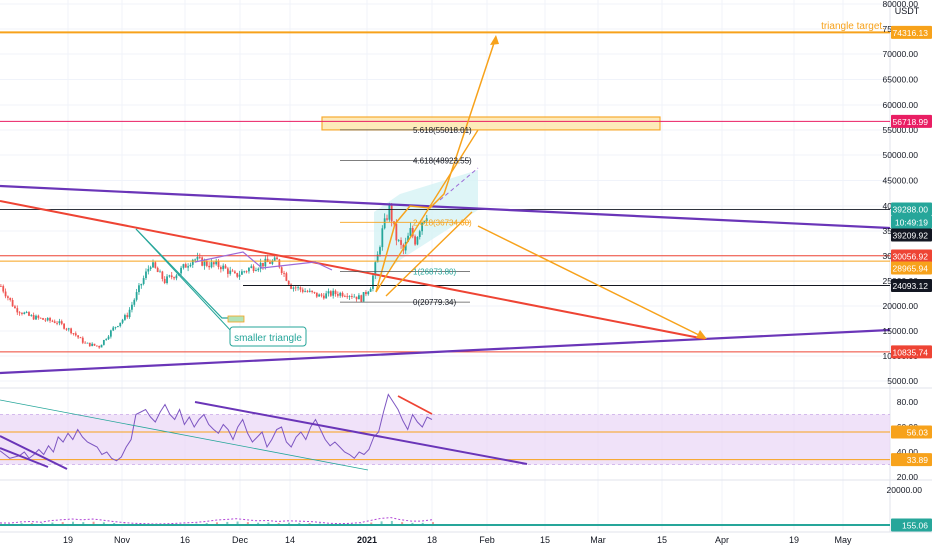  Describe the element at coordinates (442, 222) in the screenshot. I see `fib-label-2-618: 2.618(36734.60)` at that location.